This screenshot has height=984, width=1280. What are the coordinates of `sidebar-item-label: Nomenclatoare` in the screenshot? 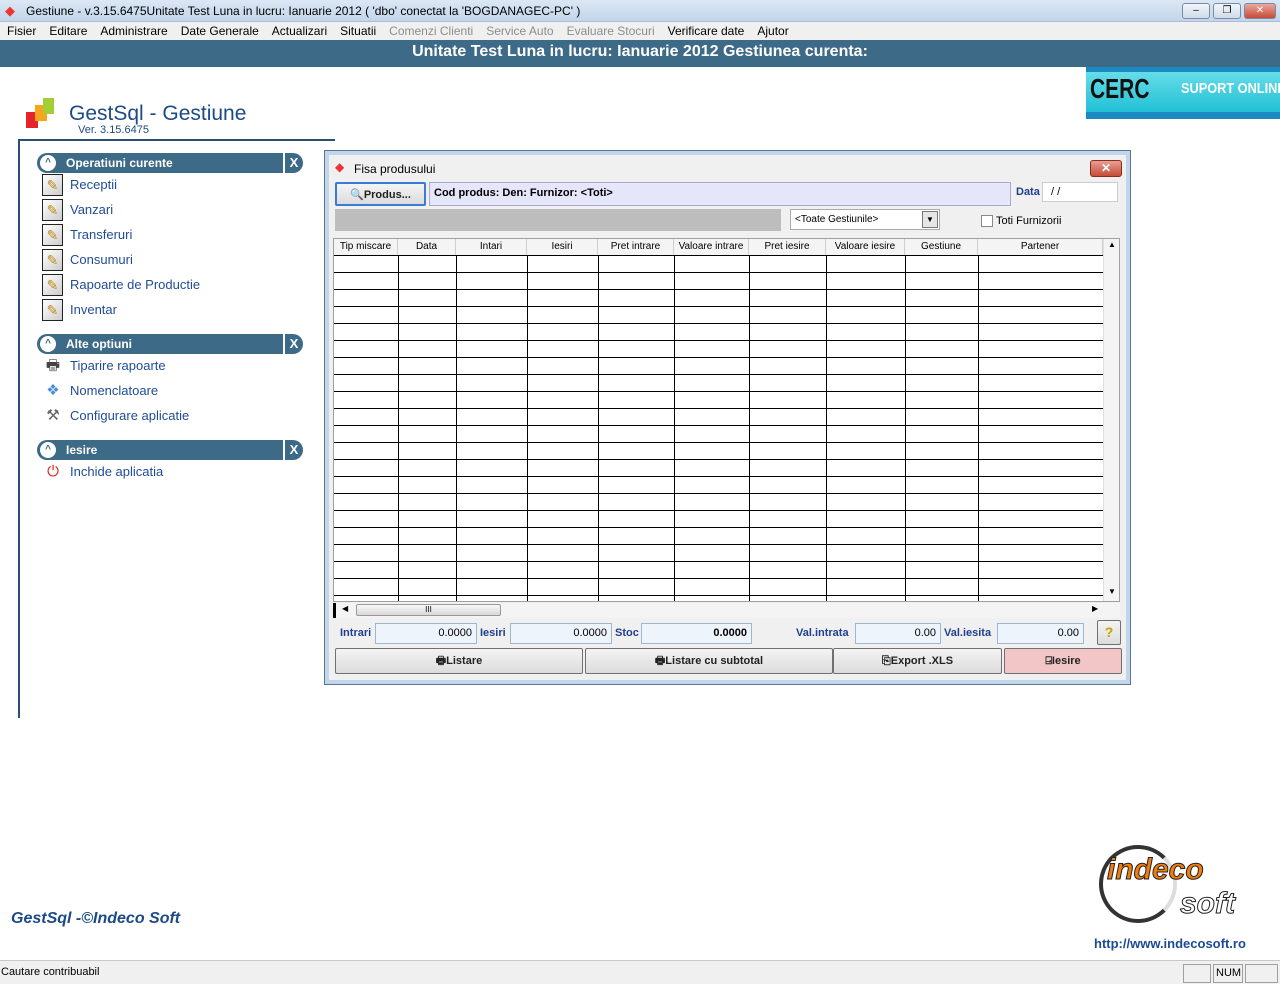 It's located at (114, 390).